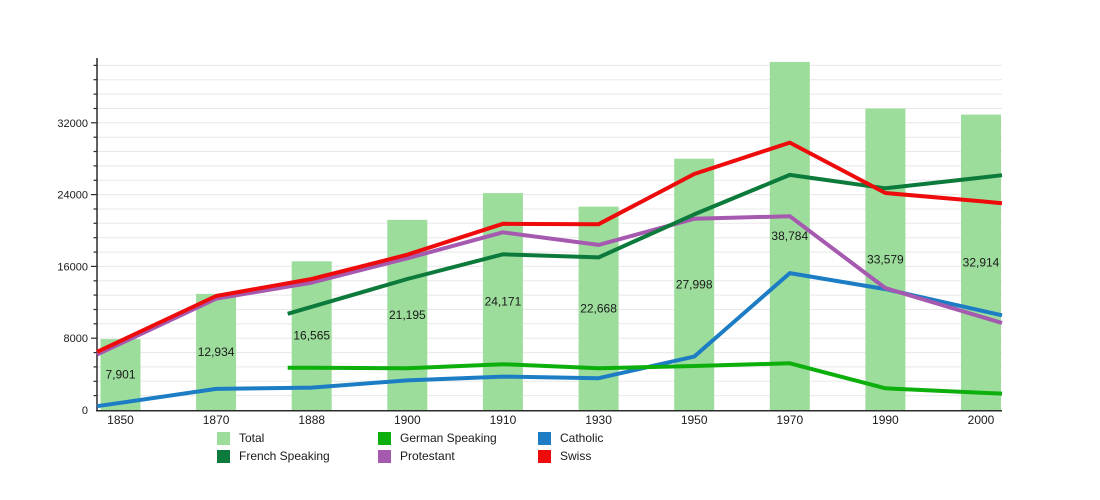 The height and width of the screenshot is (500, 1100). I want to click on legend-swatch-protestant, so click(384, 456).